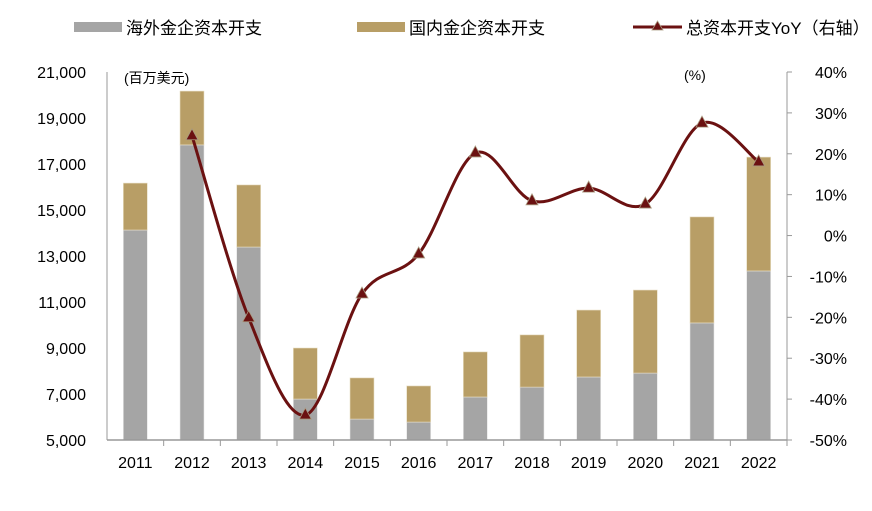  I want to click on legend-swatch-overseas, so click(98, 27).